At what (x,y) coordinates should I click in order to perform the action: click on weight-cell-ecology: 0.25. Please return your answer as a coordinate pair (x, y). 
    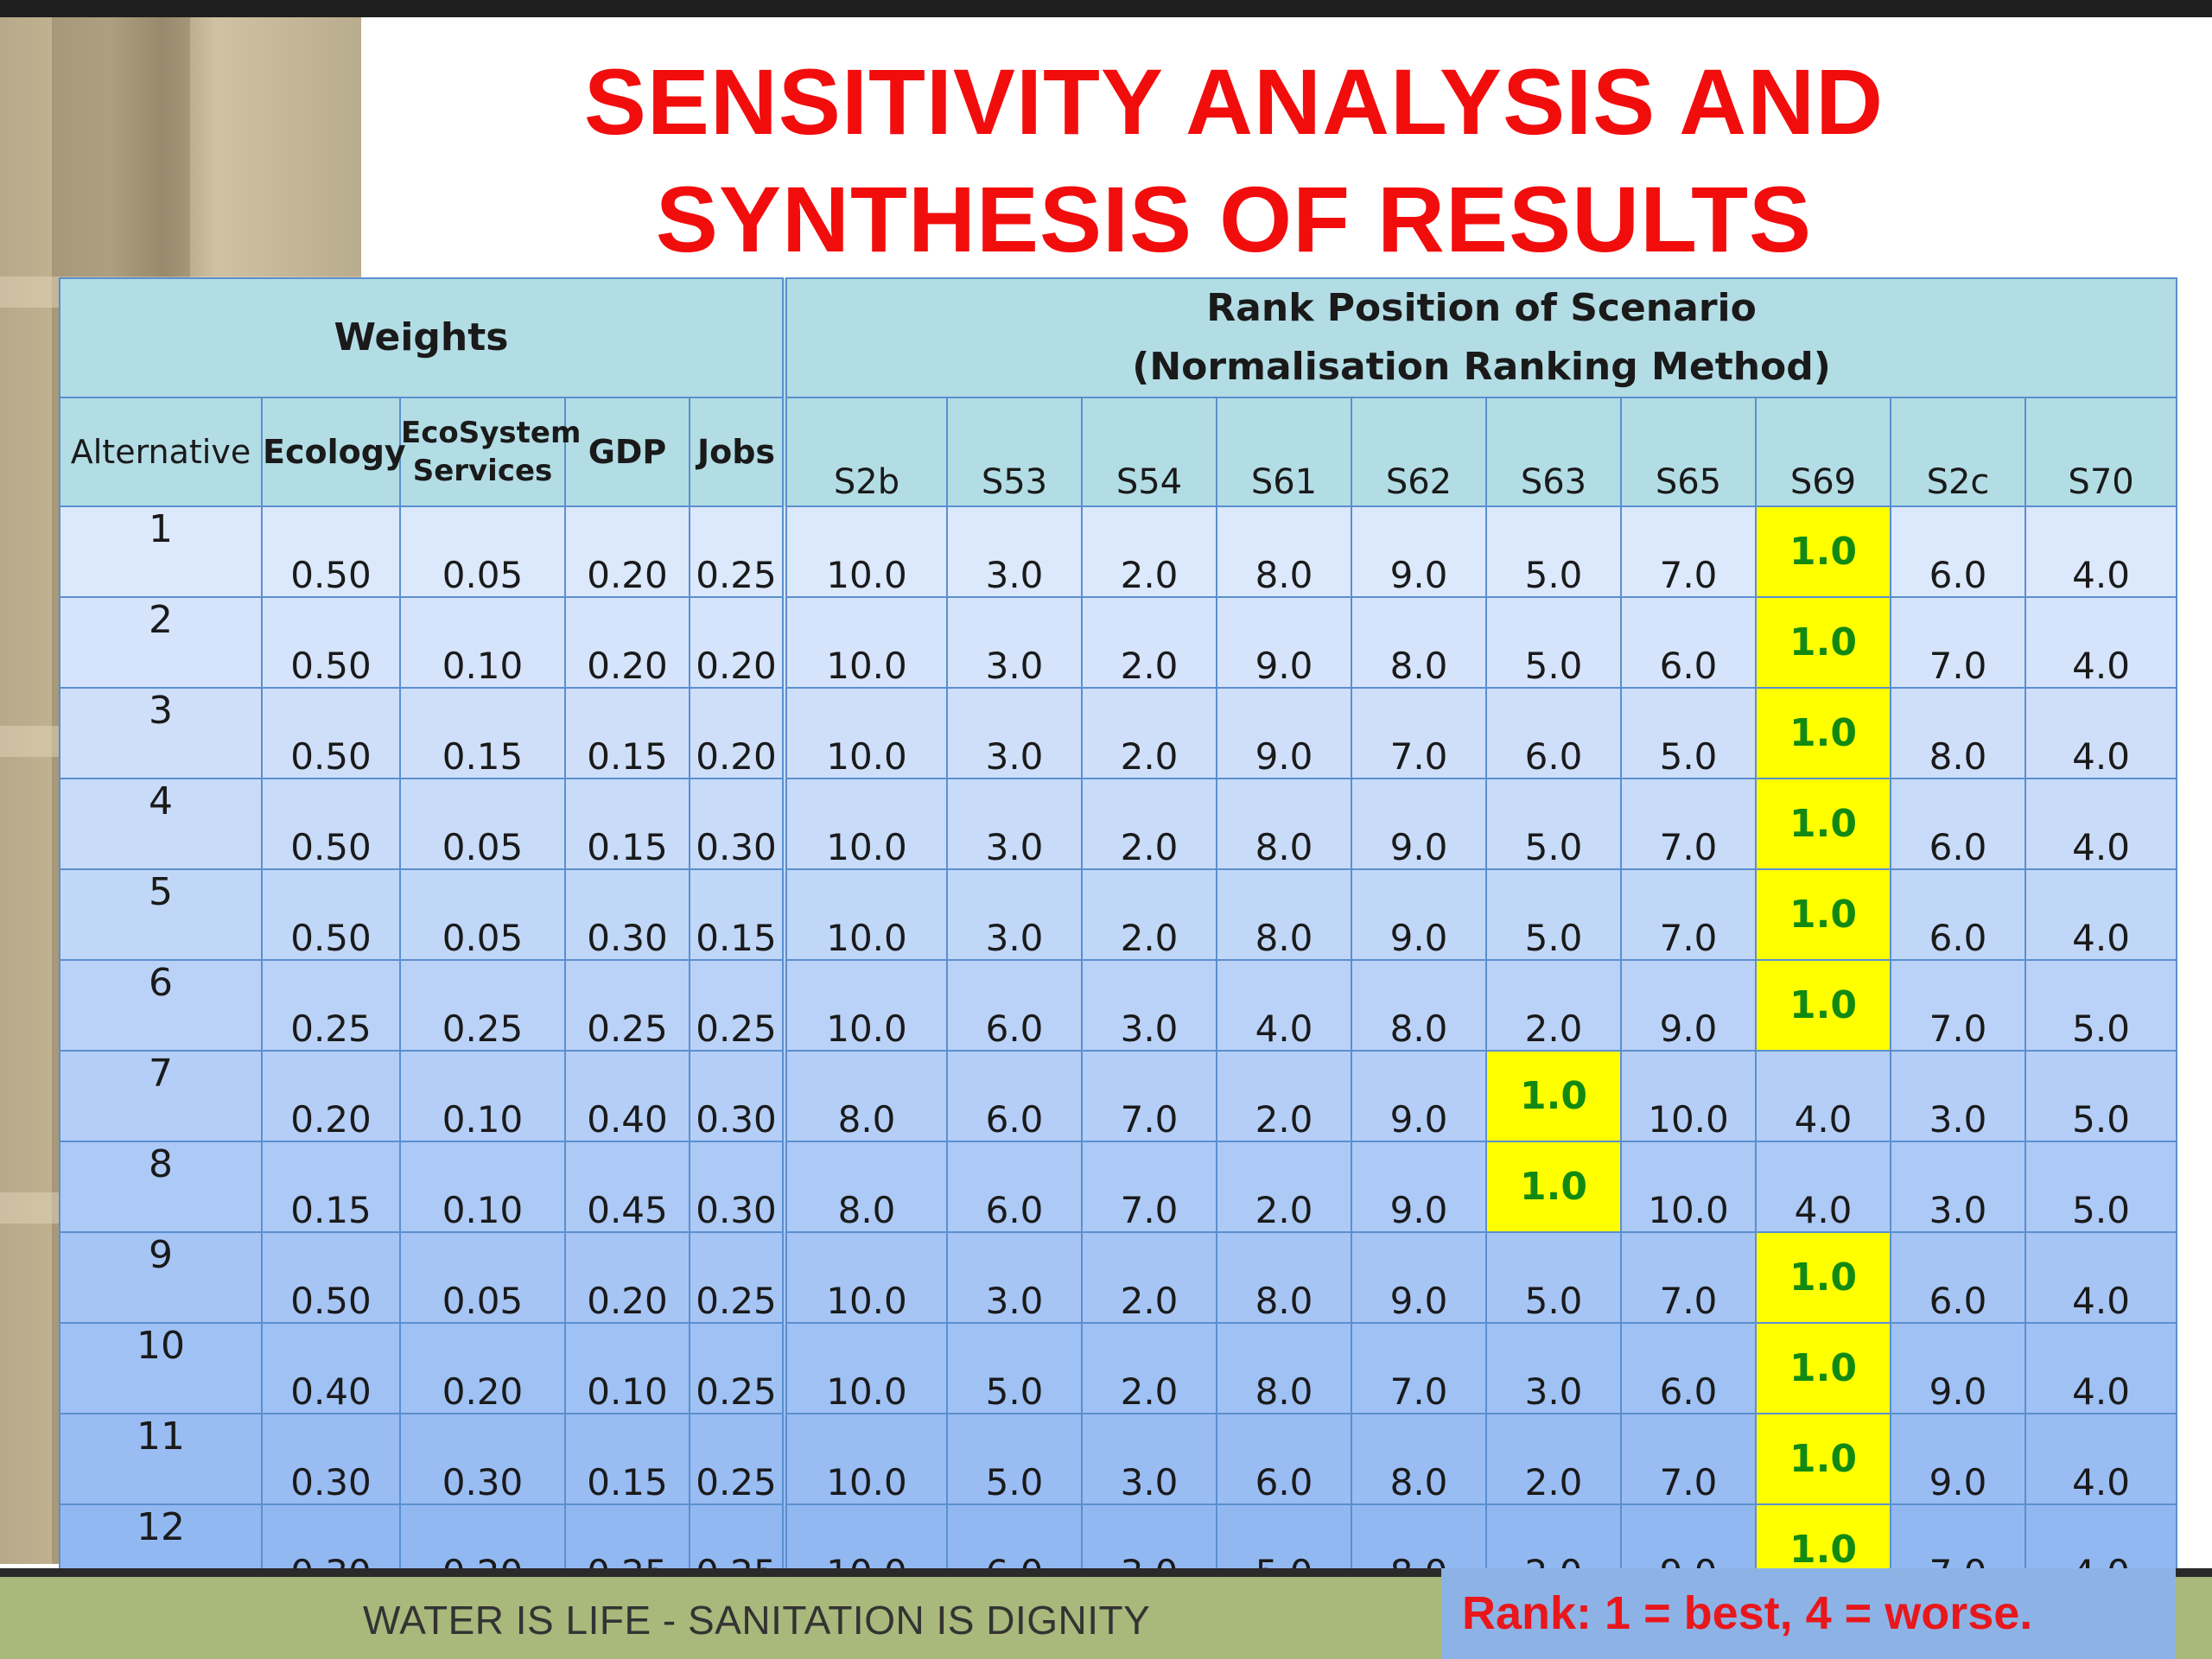
    Looking at the image, I should click on (331, 1005).